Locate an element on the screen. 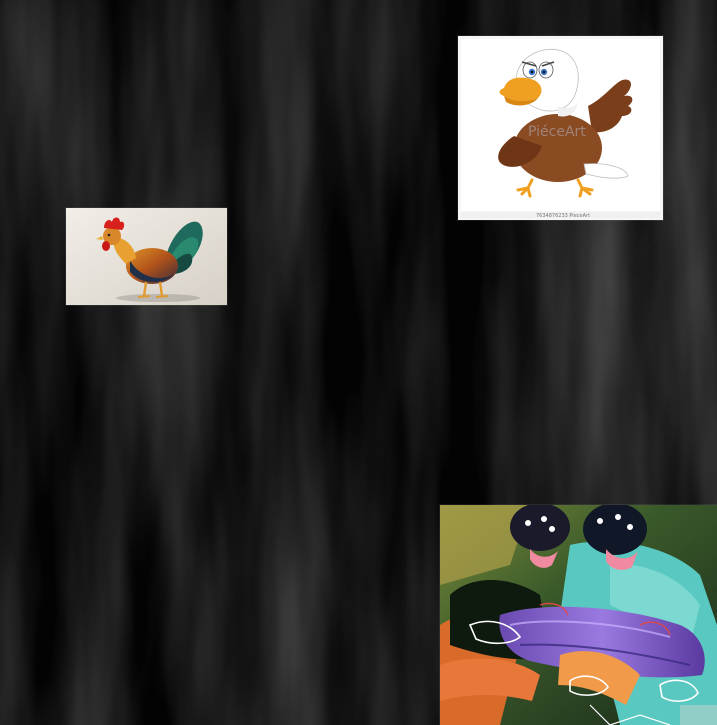  eagle-watermark: PiéceArt is located at coordinates (557, 132).